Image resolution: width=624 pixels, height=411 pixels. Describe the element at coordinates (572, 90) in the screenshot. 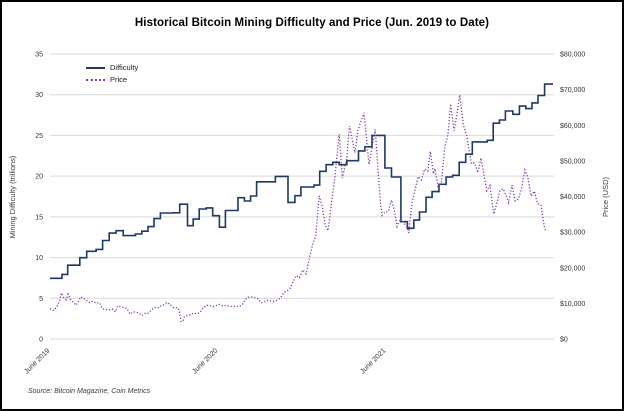

I see `right-tick-label: $70,000` at that location.